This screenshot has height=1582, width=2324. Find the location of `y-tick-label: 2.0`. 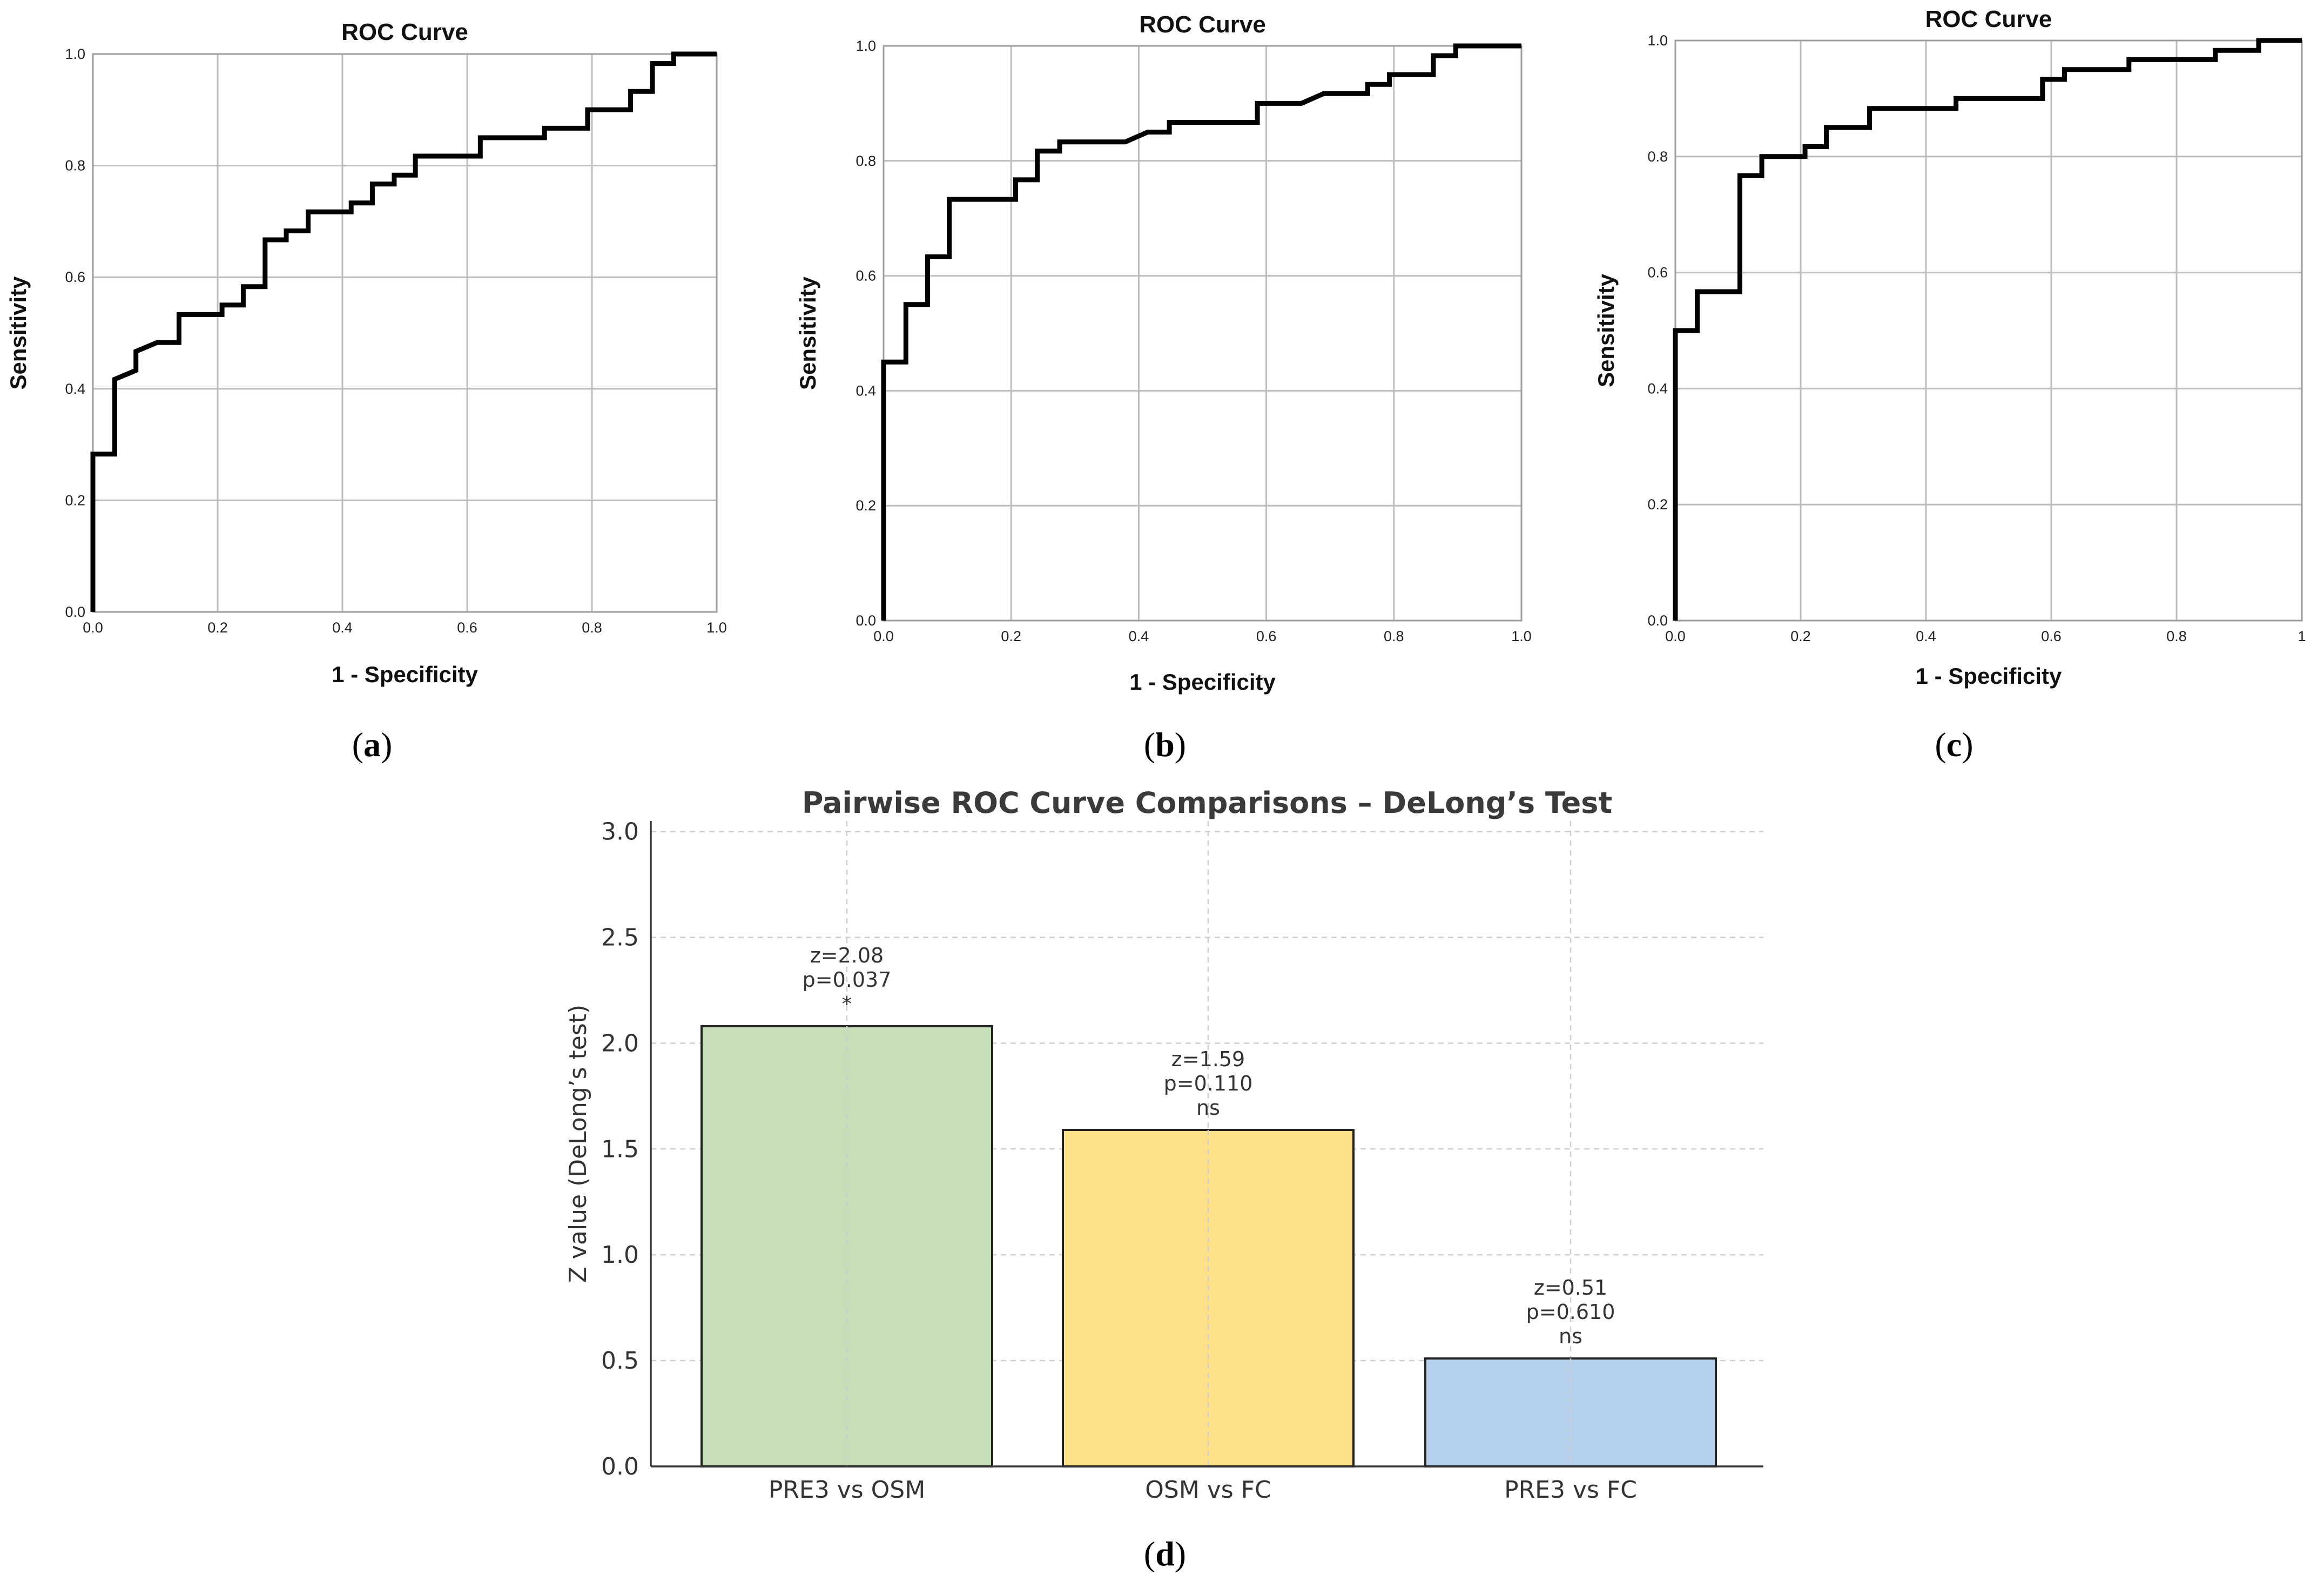

y-tick-label: 2.0 is located at coordinates (620, 1043).